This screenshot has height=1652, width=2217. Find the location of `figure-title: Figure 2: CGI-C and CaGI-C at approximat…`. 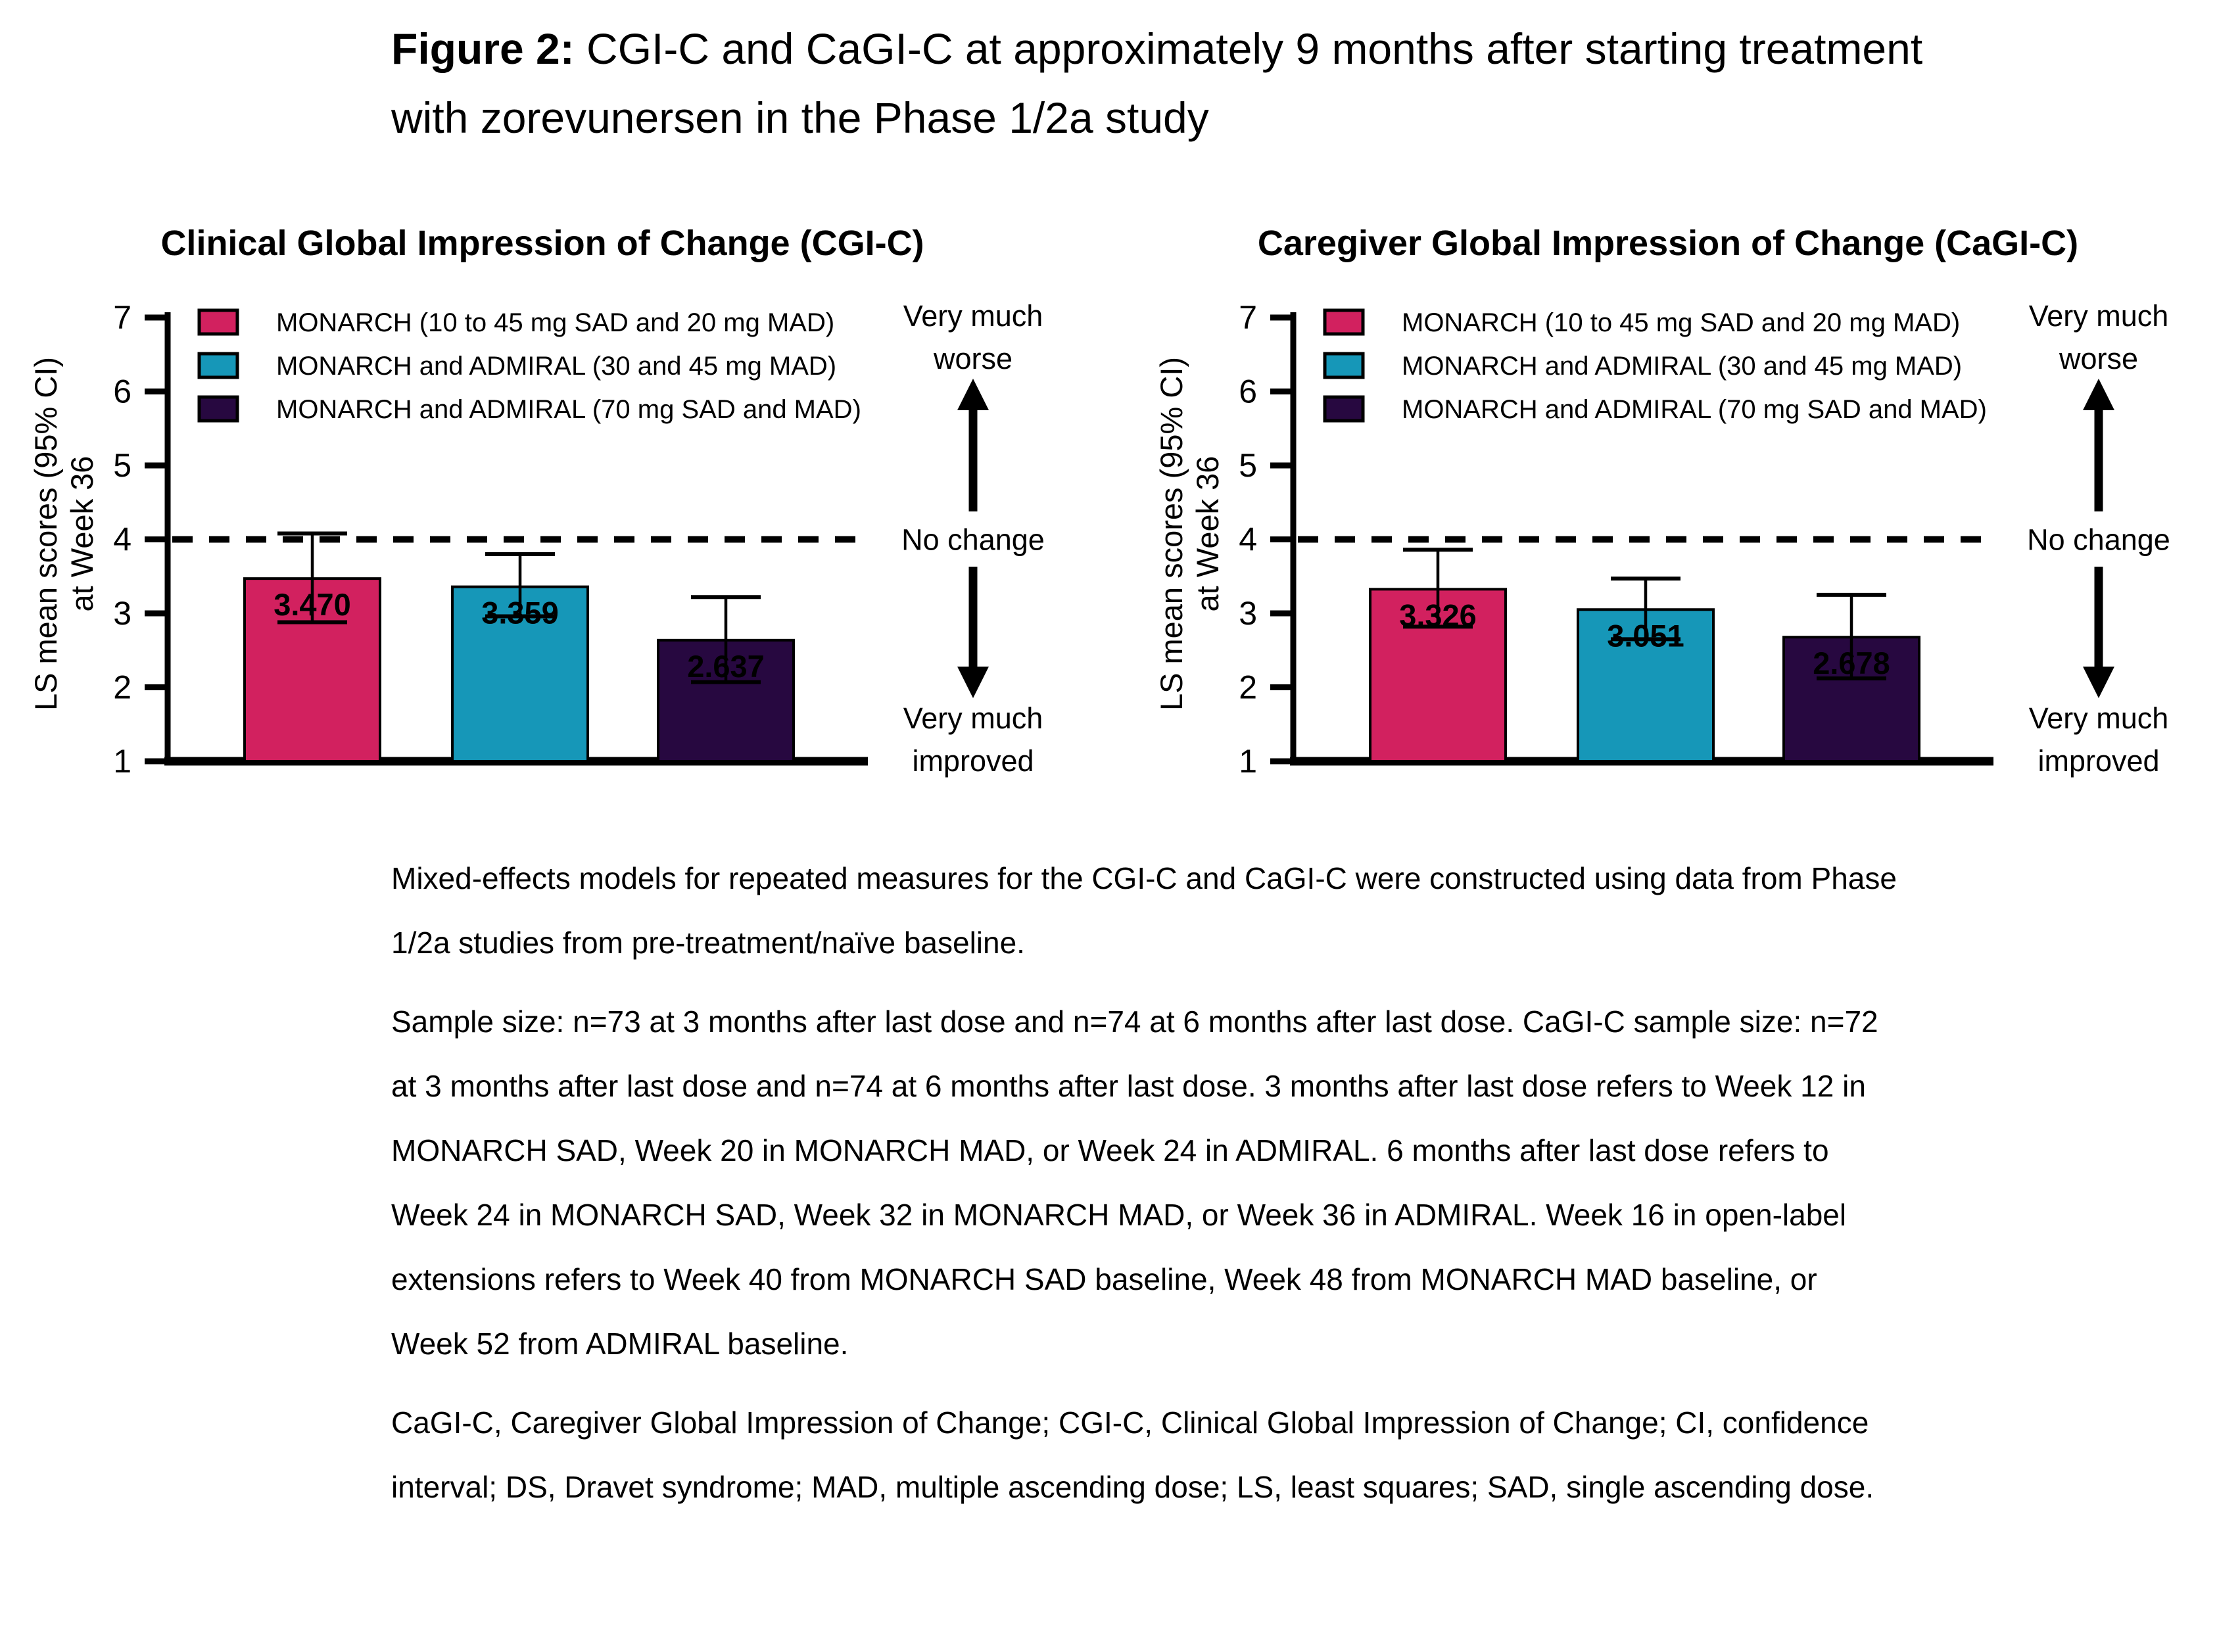

figure-title: Figure 2: CGI-C and CaGI-C at approximat… is located at coordinates (1190, 83).